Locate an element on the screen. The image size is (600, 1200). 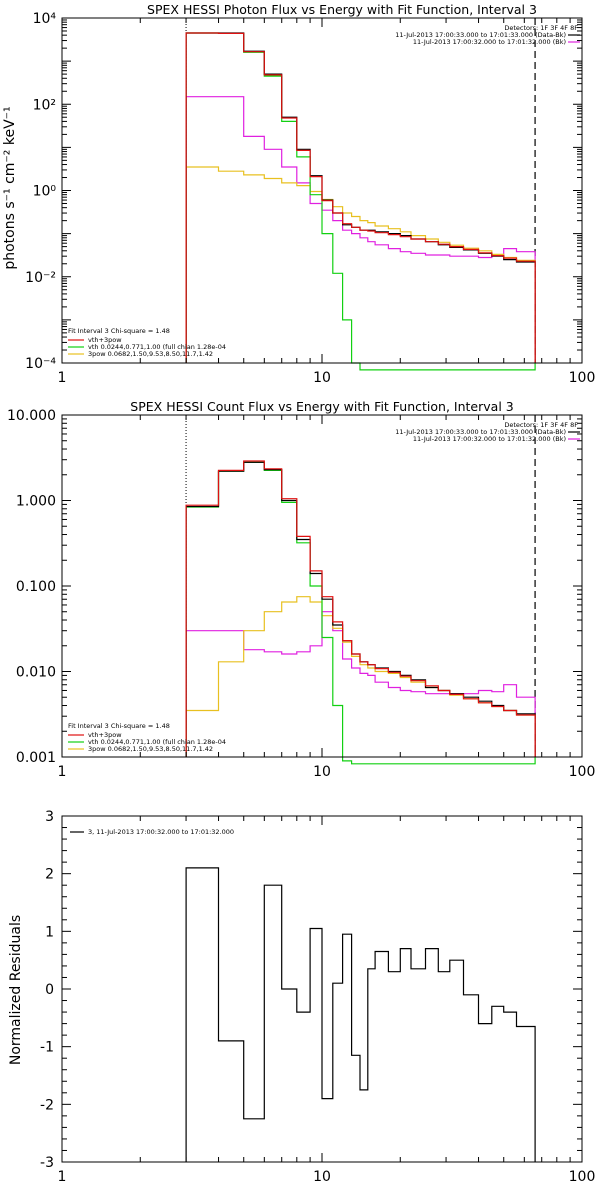
count-flux-xtick-label: 1 is located at coordinates (62, 772).